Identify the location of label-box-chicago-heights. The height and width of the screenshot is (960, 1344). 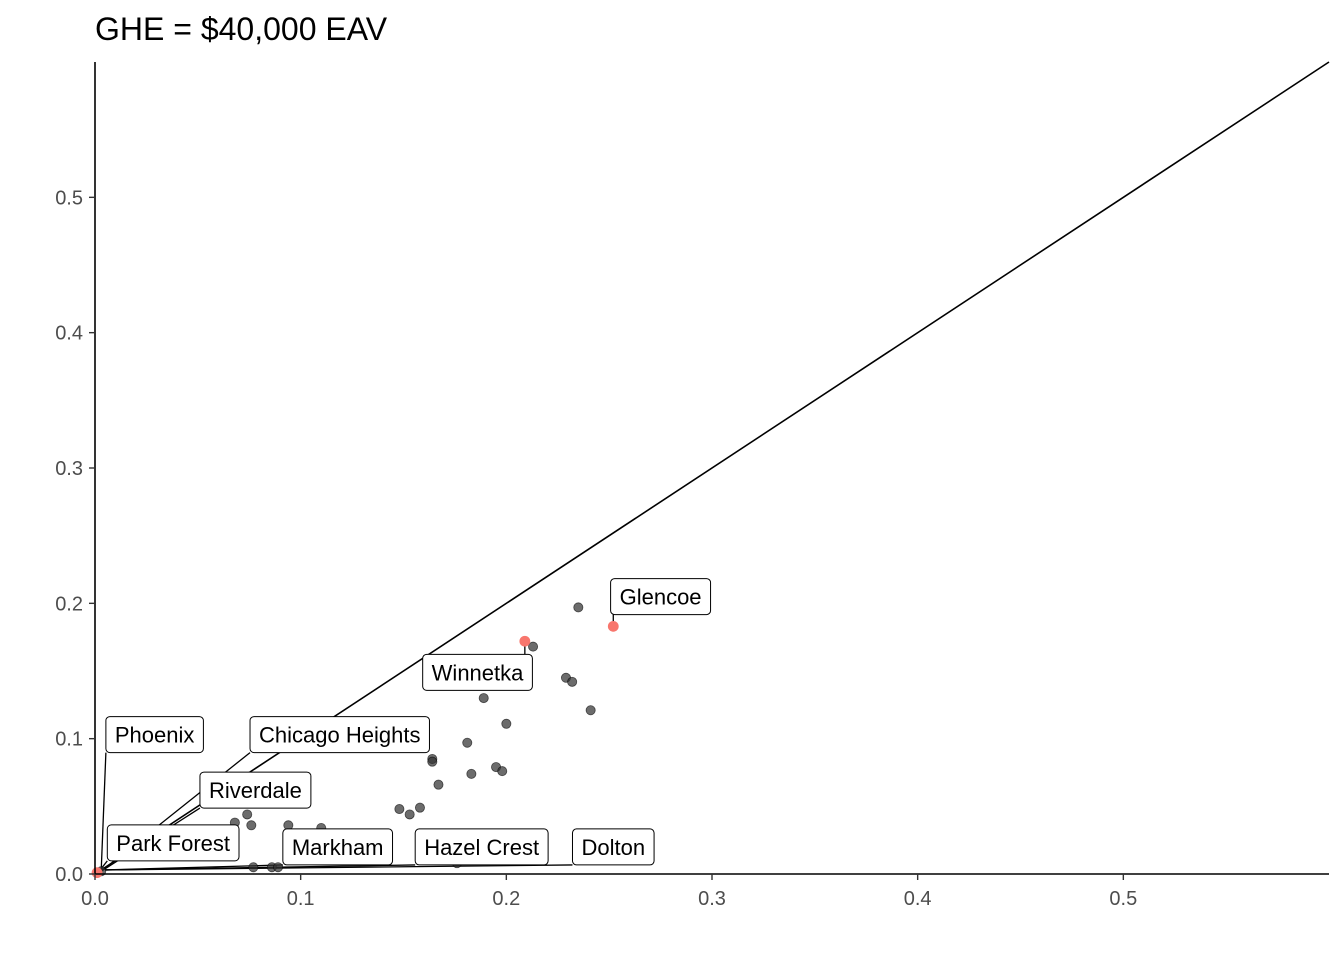
(339, 735).